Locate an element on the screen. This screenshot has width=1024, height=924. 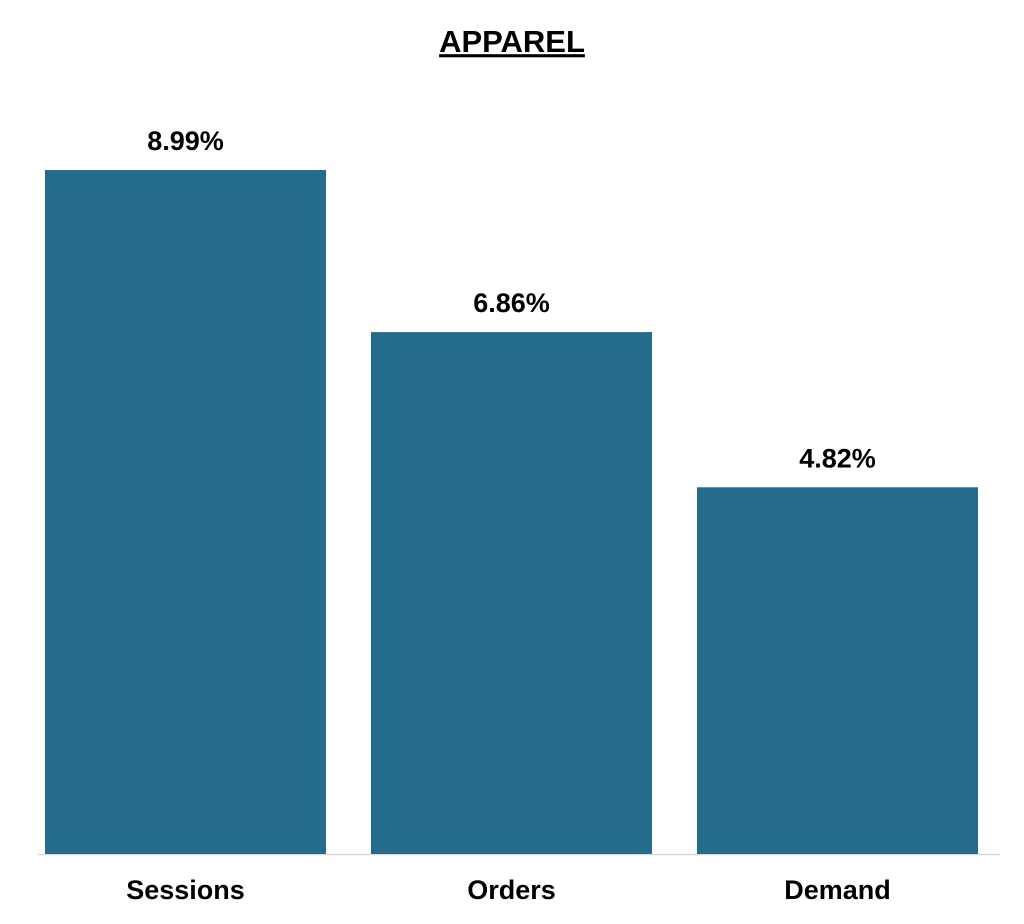
chart-title: APPAREL is located at coordinates (512, 41).